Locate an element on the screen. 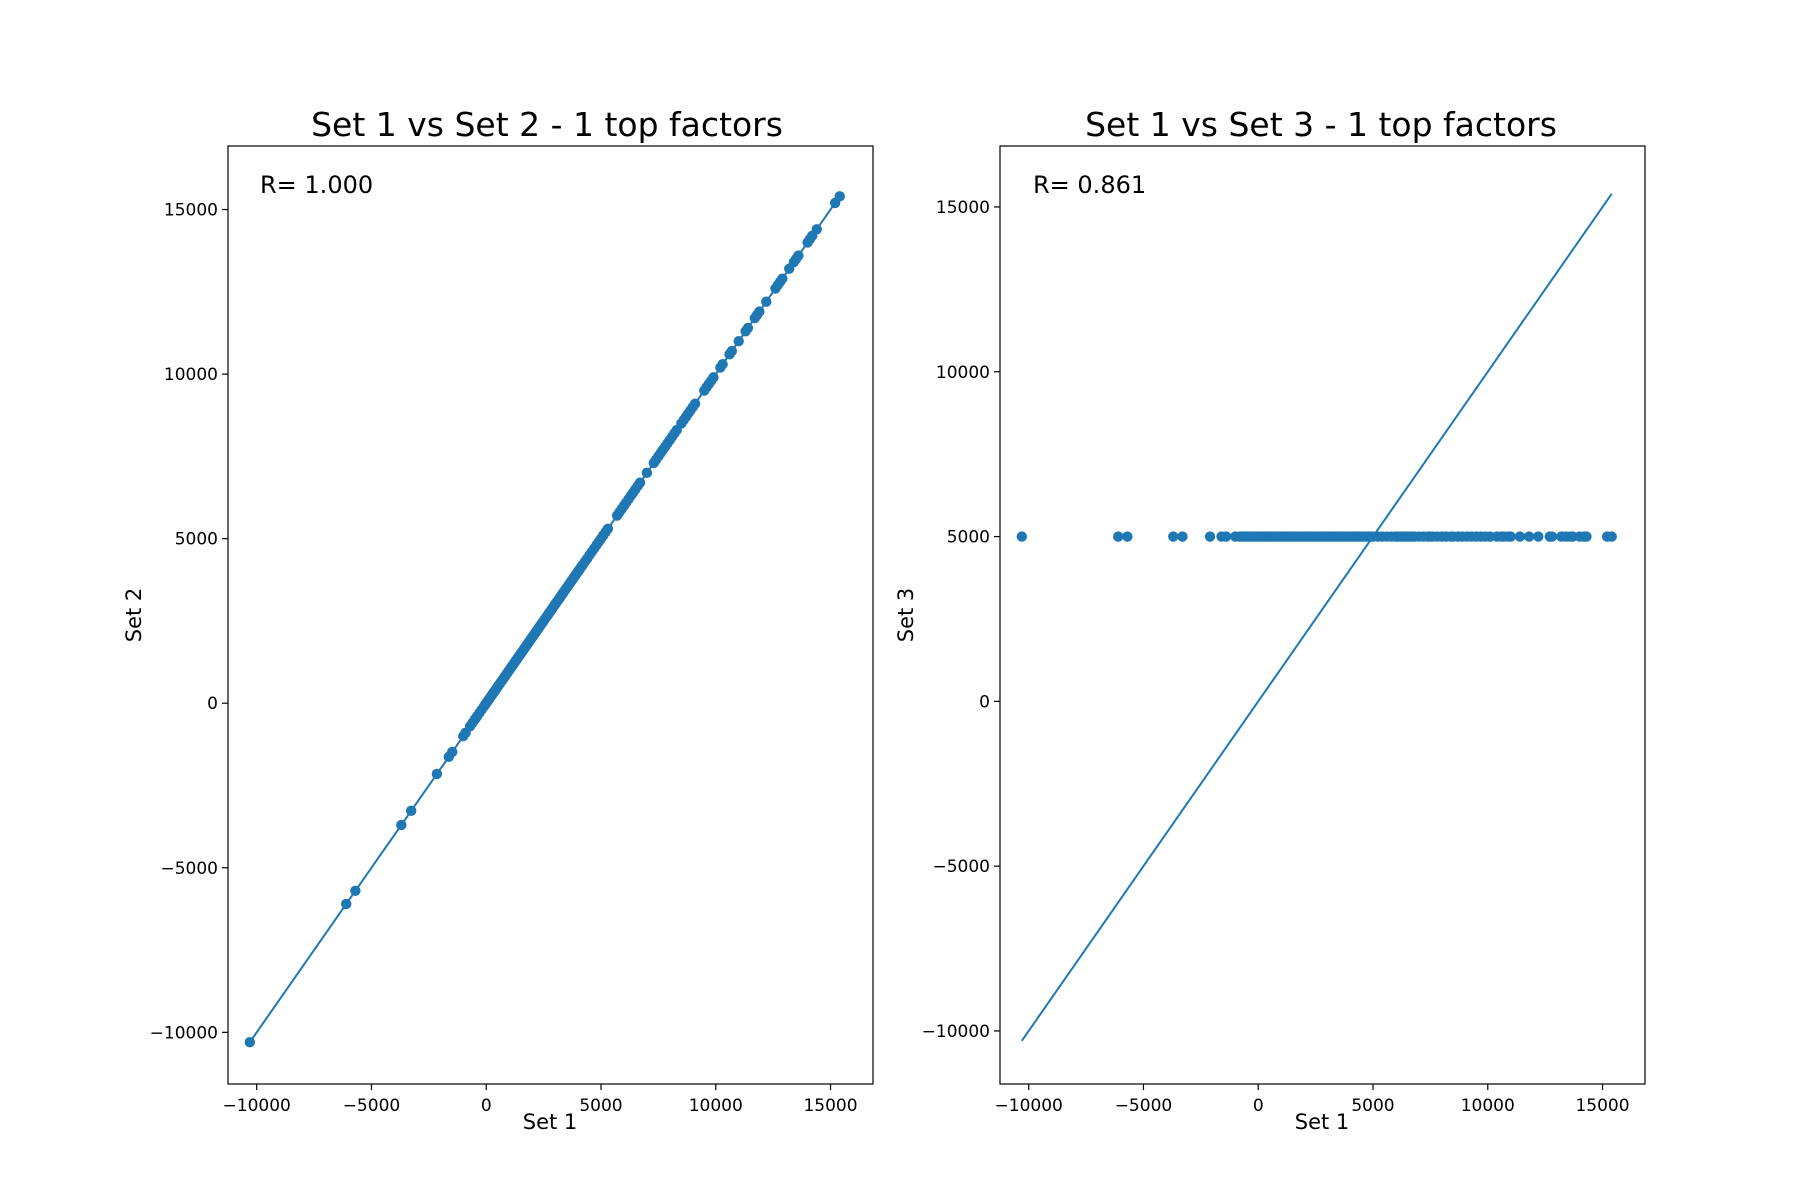 The height and width of the screenshot is (1200, 1800). left-y-tick-label: 5000 is located at coordinates (196, 540).